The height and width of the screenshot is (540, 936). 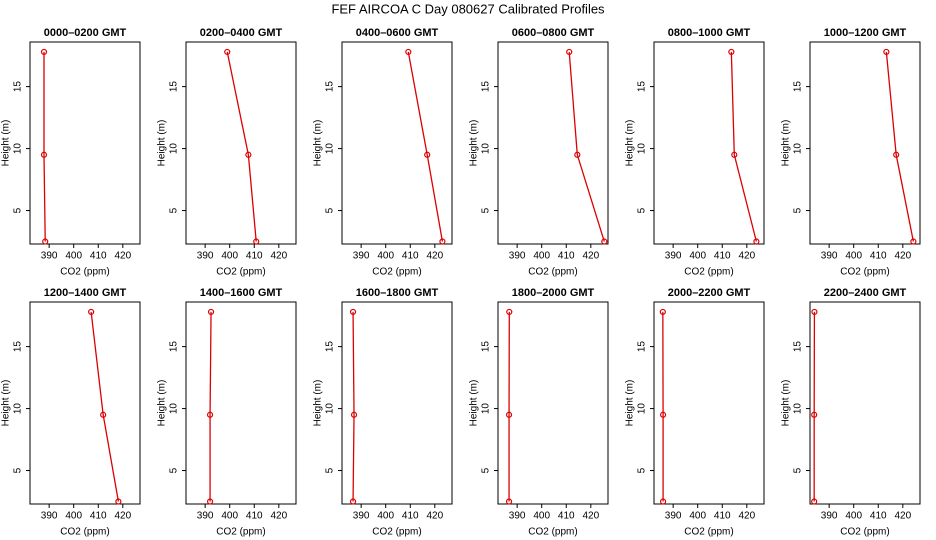 I want to click on panel-title: 1000–1200 GMT, so click(x=865, y=33).